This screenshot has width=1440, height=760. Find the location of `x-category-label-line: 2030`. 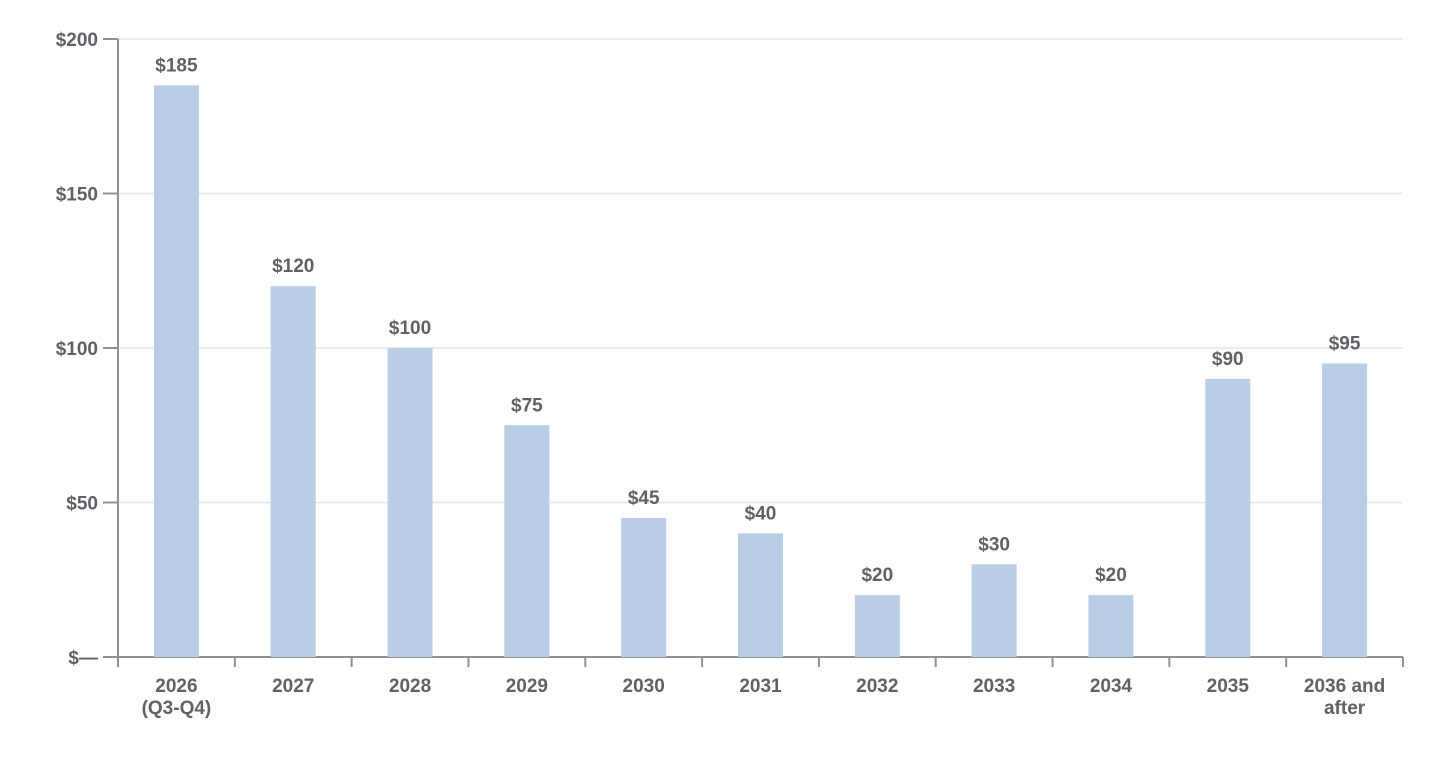

x-category-label-line: 2030 is located at coordinates (644, 686).